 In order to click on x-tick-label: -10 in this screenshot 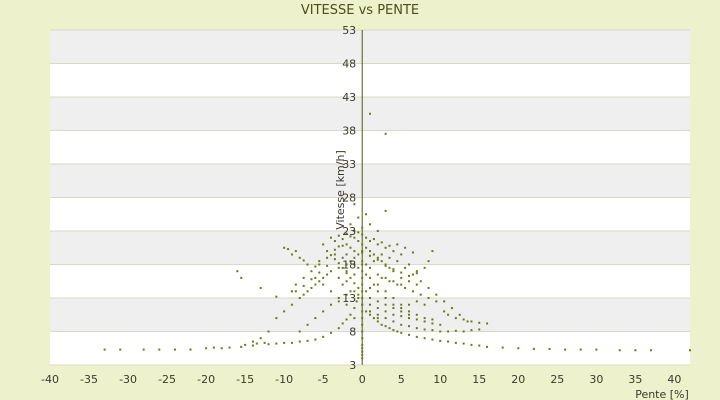, I will do `click(284, 379)`.